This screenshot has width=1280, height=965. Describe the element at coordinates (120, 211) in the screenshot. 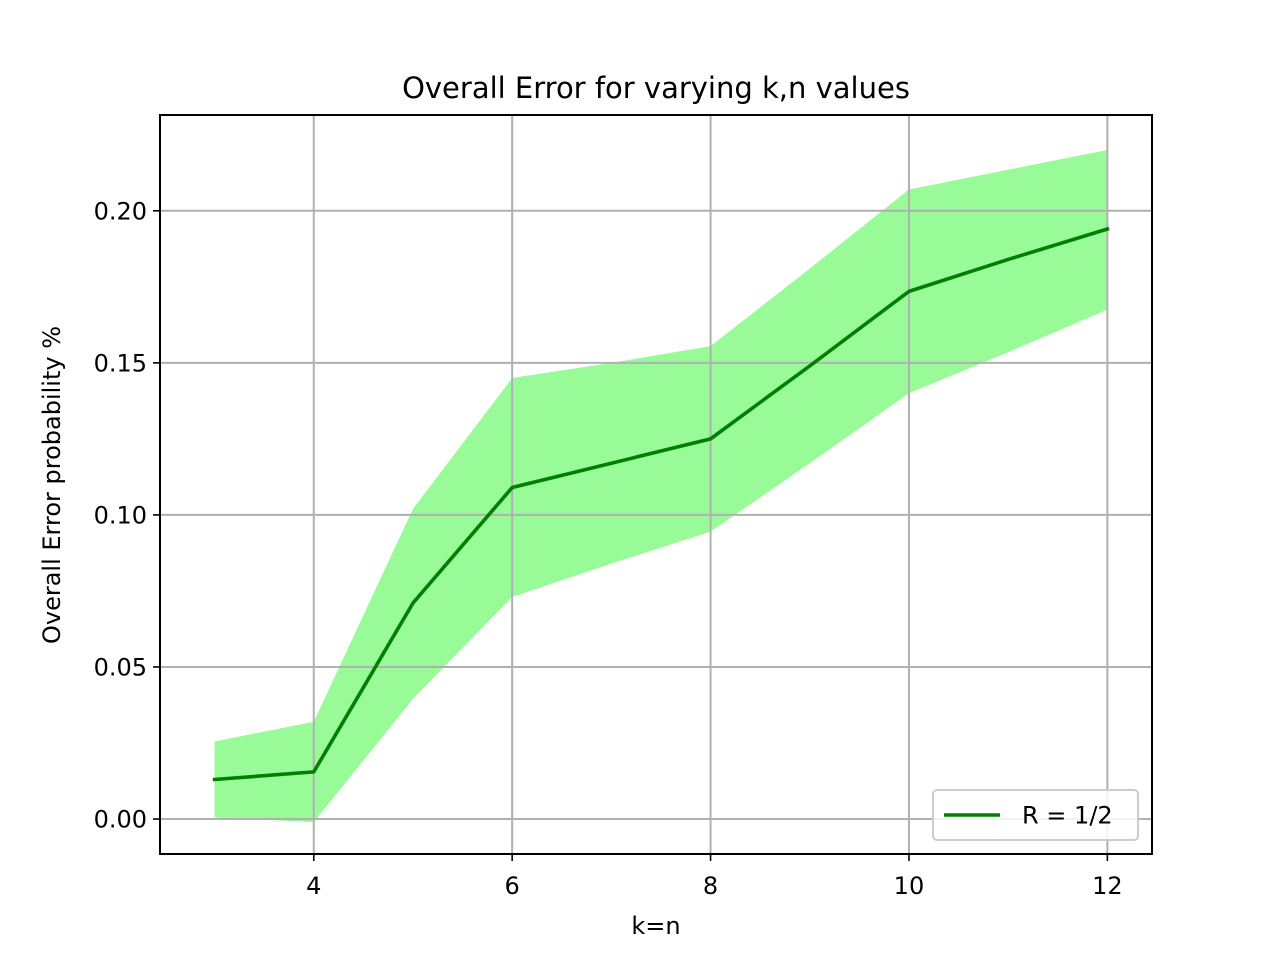

I see `y-tick-label: 0.20` at that location.